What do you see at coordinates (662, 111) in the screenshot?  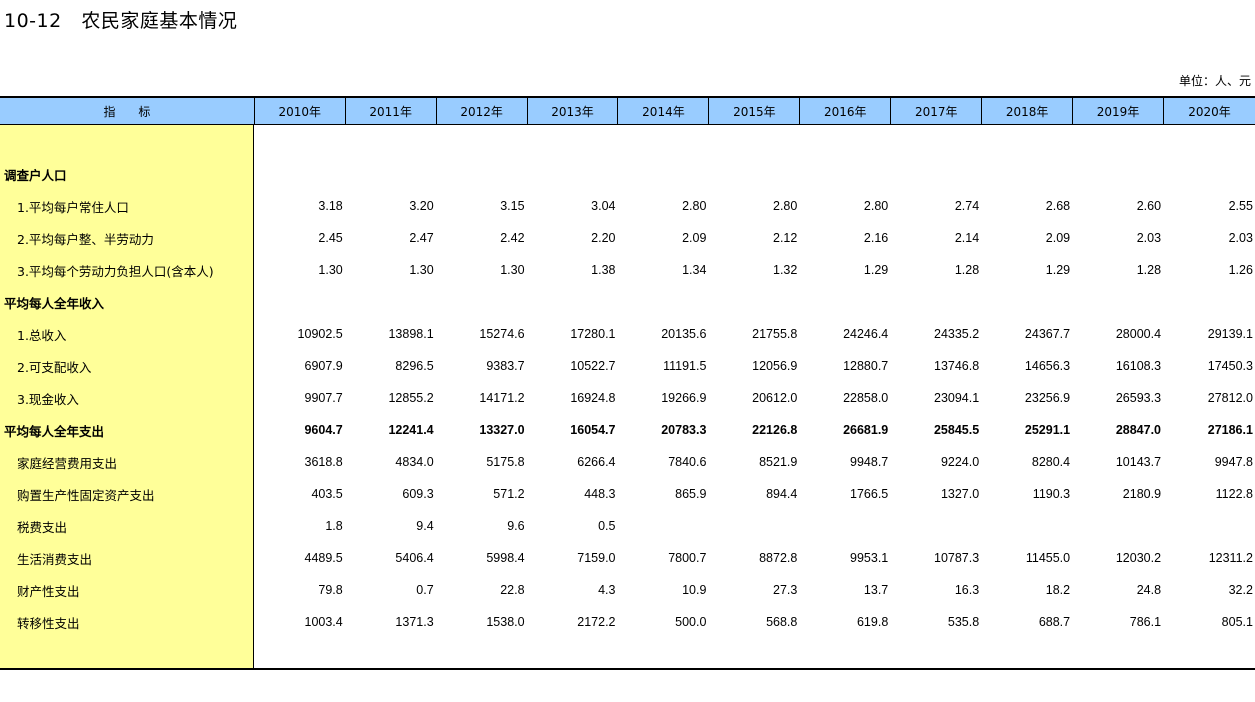 I see `header-year: 2014年` at bounding box center [662, 111].